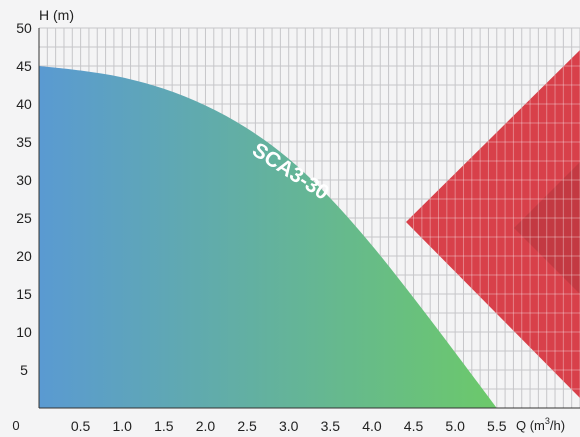 This screenshot has height=437, width=580. Describe the element at coordinates (164, 426) in the screenshot. I see `x-tick-label: 1.5` at that location.